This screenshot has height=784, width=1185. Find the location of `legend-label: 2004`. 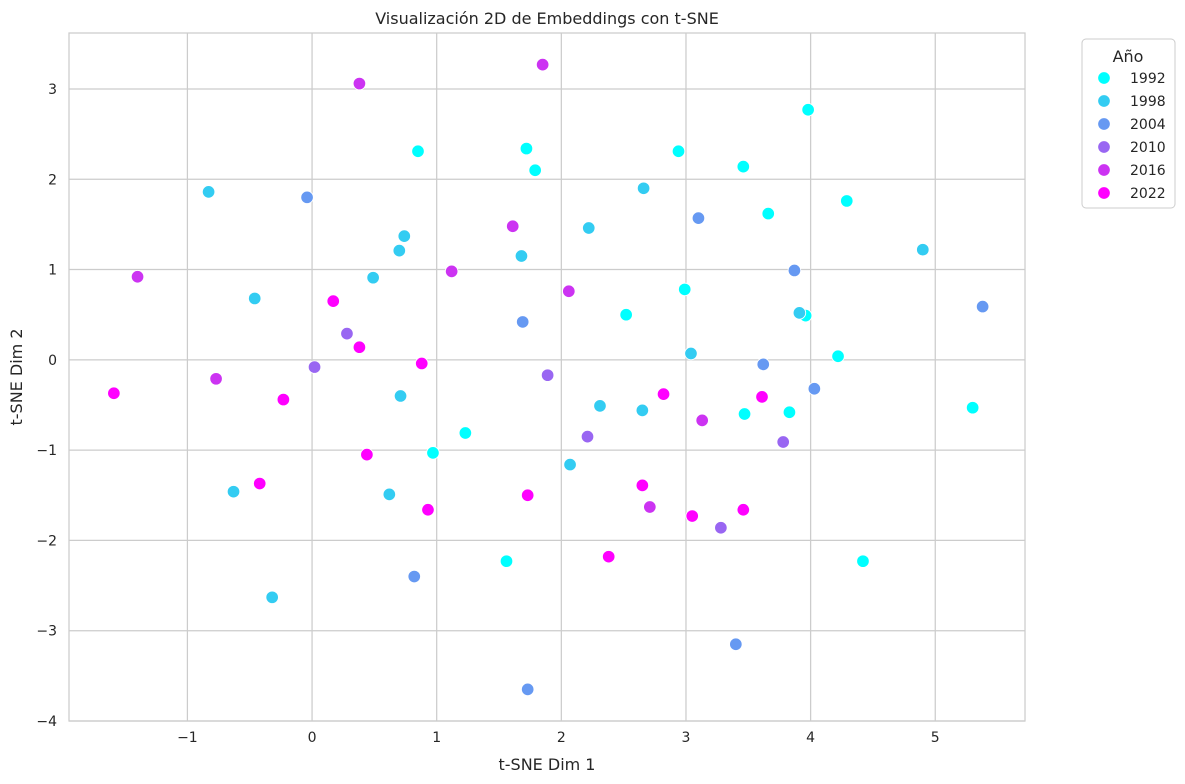

legend-label: 2004 is located at coordinates (1148, 125).